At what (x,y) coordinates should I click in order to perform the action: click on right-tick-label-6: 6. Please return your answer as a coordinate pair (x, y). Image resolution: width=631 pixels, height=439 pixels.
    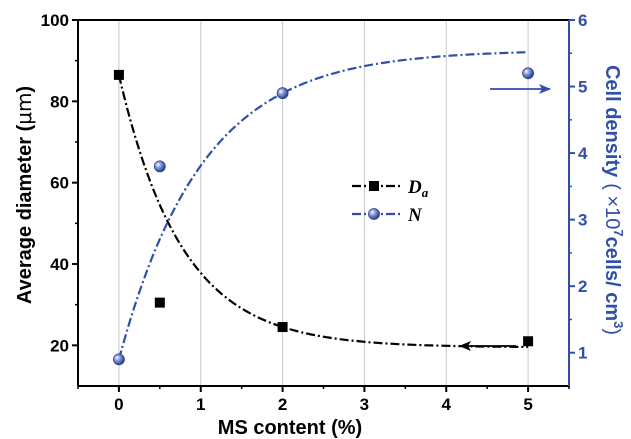
    Looking at the image, I should click on (582, 20).